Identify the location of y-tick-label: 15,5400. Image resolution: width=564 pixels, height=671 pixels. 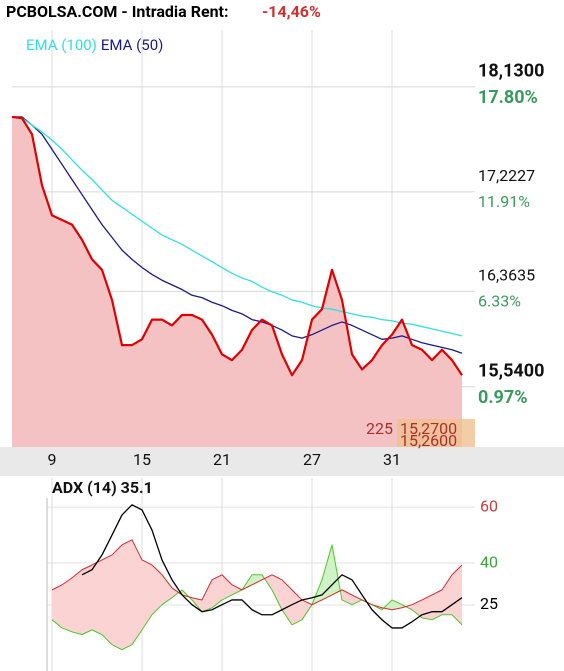
(511, 371).